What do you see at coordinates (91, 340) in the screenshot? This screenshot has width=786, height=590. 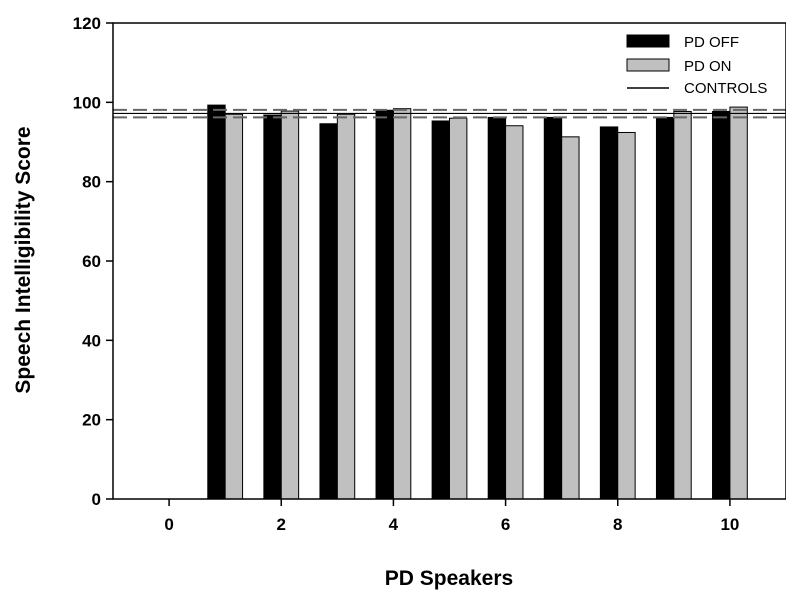 I see `y-tick-label: 40` at bounding box center [91, 340].